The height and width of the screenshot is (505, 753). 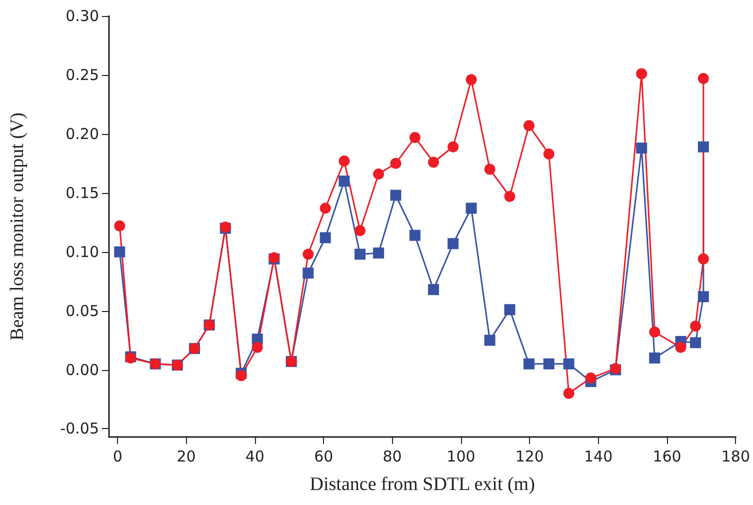 I want to click on y-tick-label: 0.15, so click(x=82, y=193).